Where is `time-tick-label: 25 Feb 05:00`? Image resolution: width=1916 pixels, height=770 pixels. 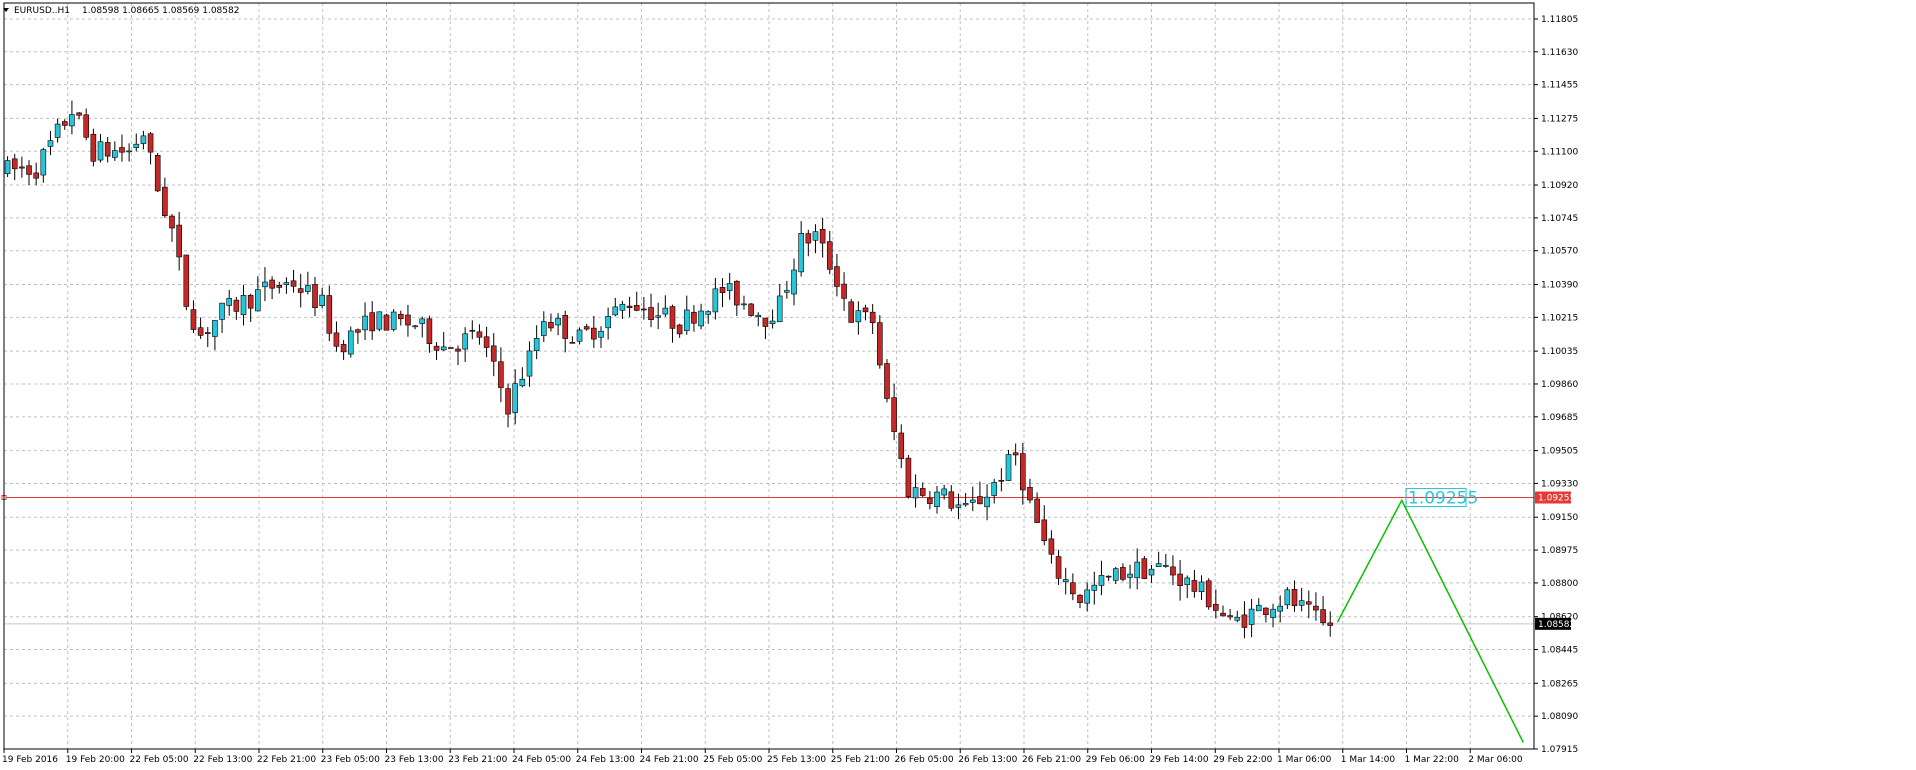
time-tick-label: 25 Feb 05:00 is located at coordinates (732, 760).